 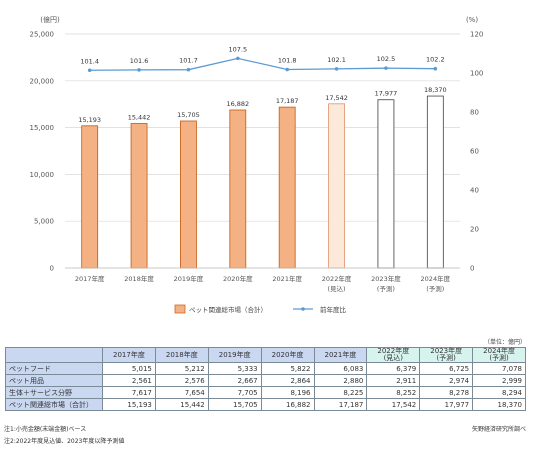 I want to click on header-year: 2018年度, so click(x=181, y=354).